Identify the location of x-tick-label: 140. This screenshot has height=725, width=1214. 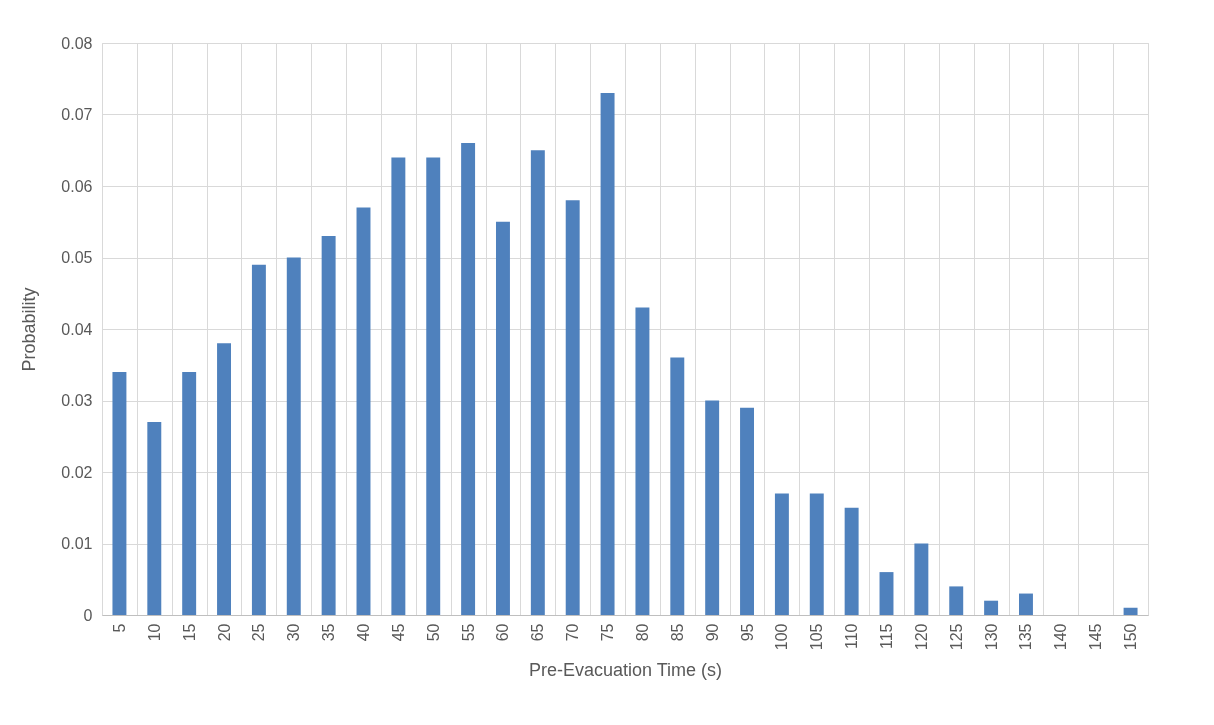
(1061, 637).